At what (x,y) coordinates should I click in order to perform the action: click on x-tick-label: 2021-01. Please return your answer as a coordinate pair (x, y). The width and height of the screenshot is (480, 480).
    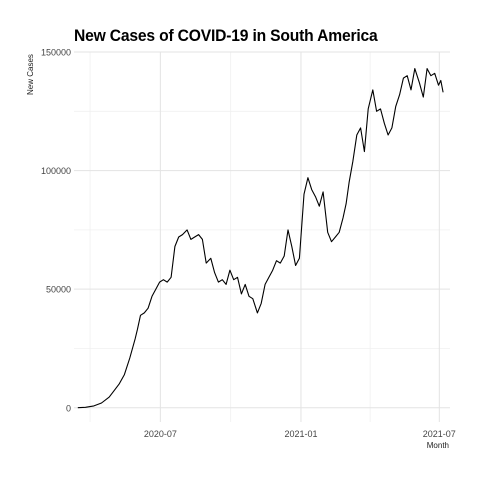
    Looking at the image, I should click on (300, 434).